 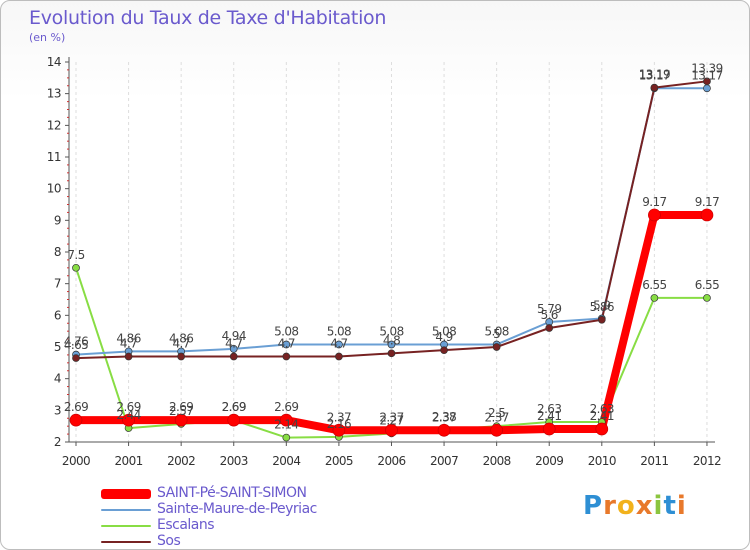 What do you see at coordinates (169, 541) in the screenshot?
I see `legend-label: Sos` at bounding box center [169, 541].